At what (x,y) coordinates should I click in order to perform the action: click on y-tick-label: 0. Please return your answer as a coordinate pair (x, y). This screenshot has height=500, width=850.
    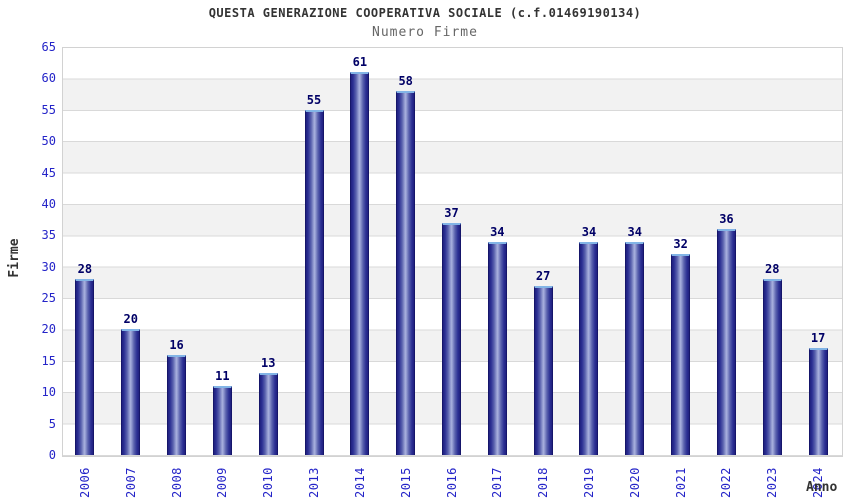
    Looking at the image, I should click on (52, 455).